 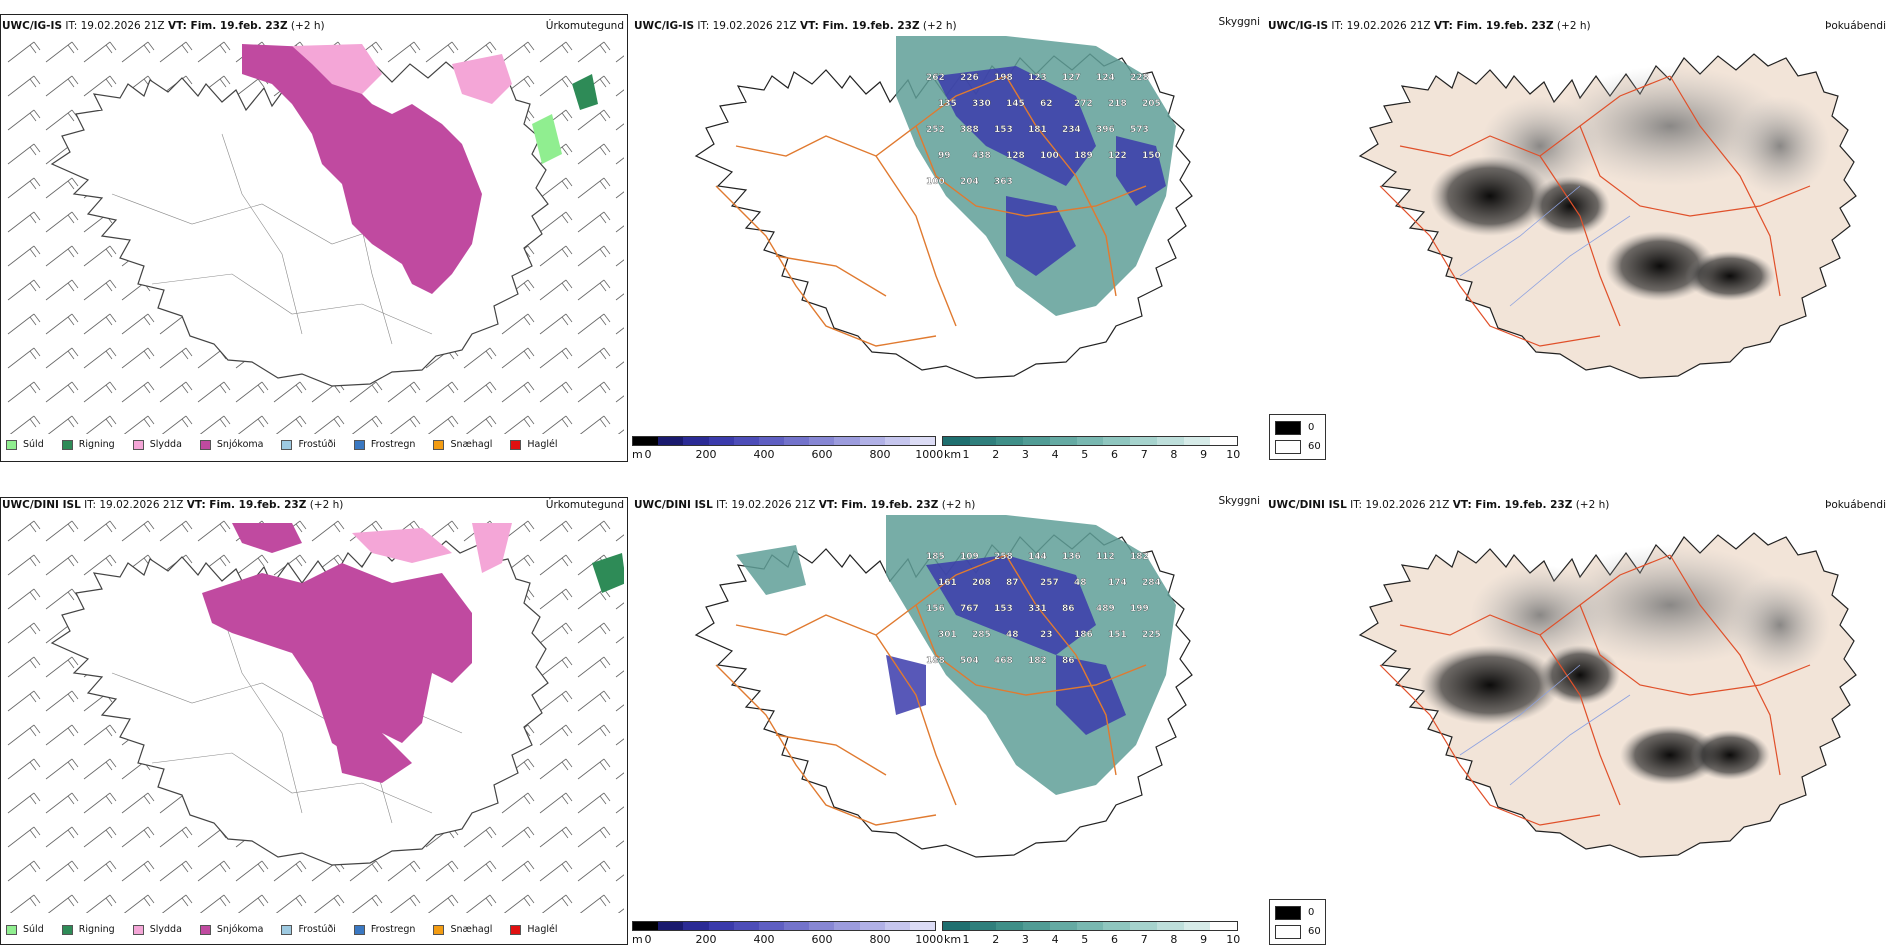 What do you see at coordinates (96, 929) in the screenshot?
I see `legend-label: Rigning` at bounding box center [96, 929].